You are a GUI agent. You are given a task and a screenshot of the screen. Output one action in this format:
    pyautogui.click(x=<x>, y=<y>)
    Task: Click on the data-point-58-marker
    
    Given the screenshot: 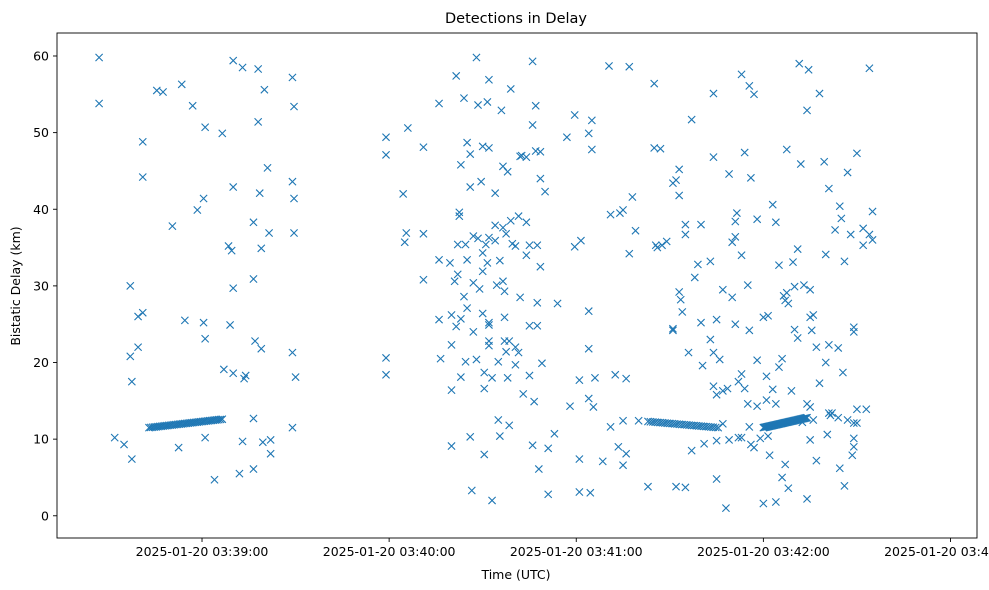 What is the action you would take?
    pyautogui.click(x=292, y=181)
    